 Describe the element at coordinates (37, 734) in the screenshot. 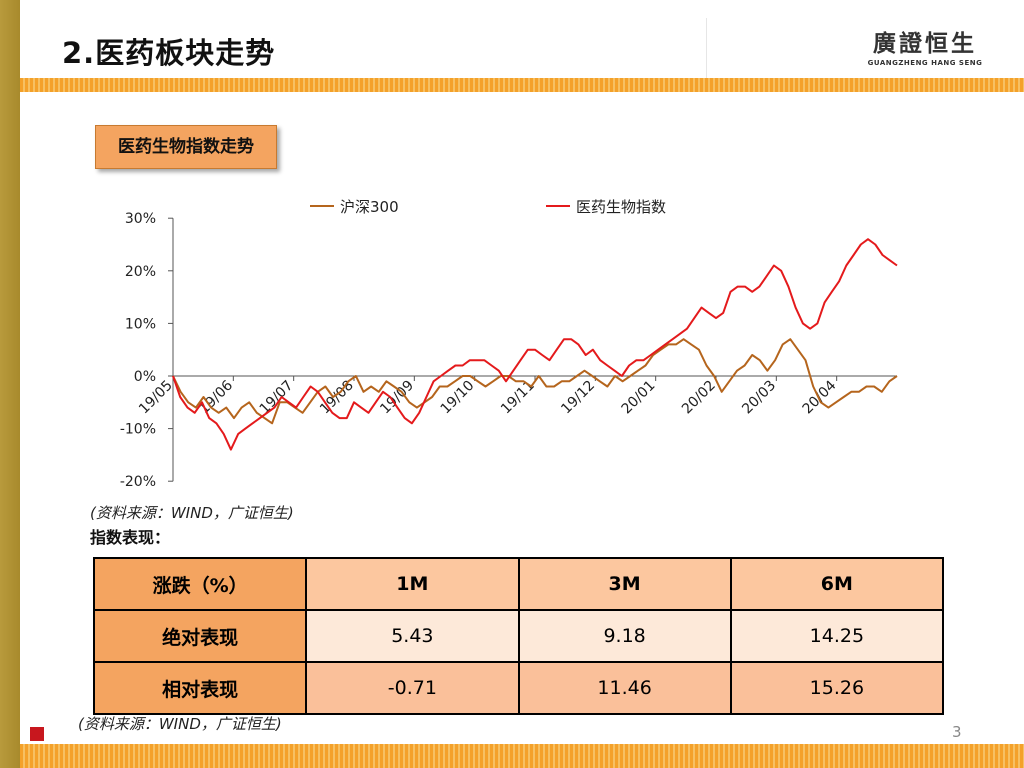

I see `footer-red-square` at that location.